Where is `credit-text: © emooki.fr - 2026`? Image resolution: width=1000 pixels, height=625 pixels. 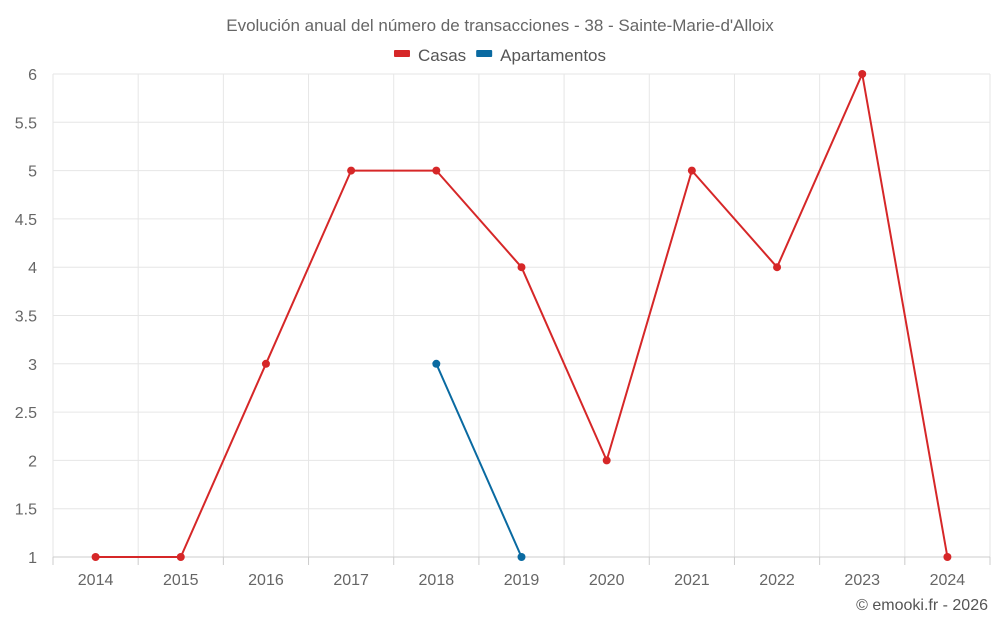 credit-text: © emooki.fr - 2026 is located at coordinates (922, 605).